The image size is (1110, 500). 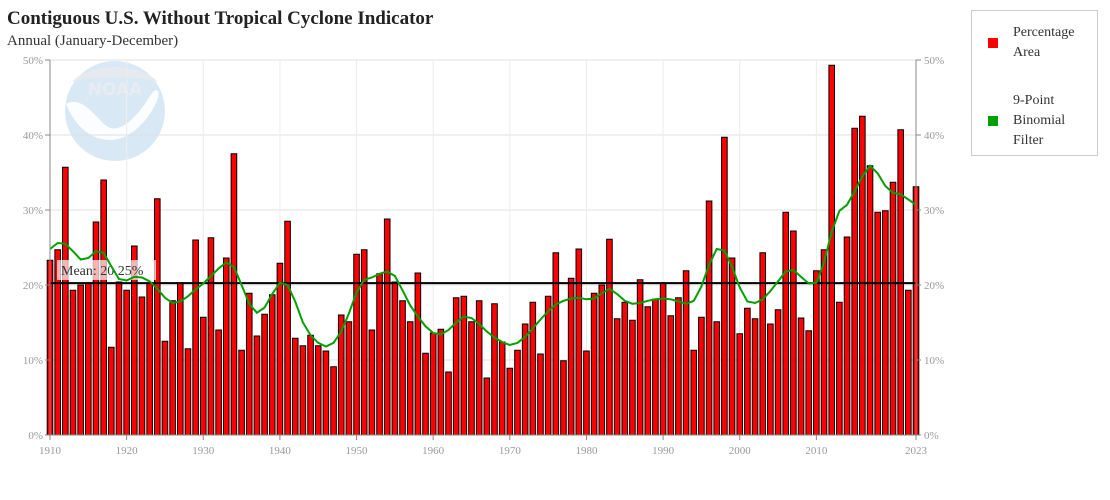 I want to click on legend-item-percentage-area: Percentage Area, so click(x=1040, y=43).